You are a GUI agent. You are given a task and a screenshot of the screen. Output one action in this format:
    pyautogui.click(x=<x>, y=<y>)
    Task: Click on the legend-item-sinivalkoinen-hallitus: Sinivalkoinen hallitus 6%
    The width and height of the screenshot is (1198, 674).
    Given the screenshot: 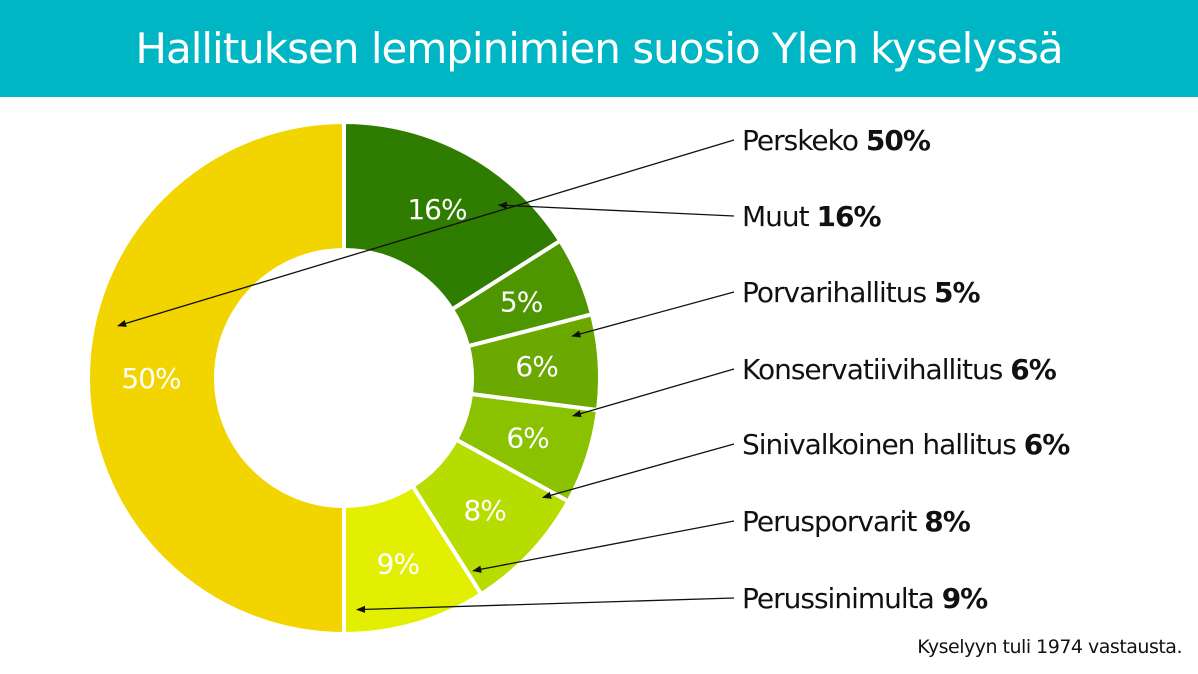 What is the action you would take?
    pyautogui.click(x=906, y=444)
    